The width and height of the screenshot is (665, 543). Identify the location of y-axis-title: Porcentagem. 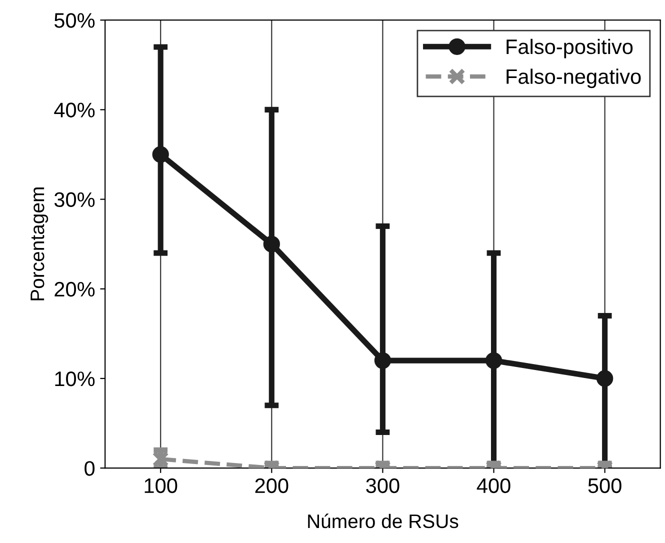
(39, 244).